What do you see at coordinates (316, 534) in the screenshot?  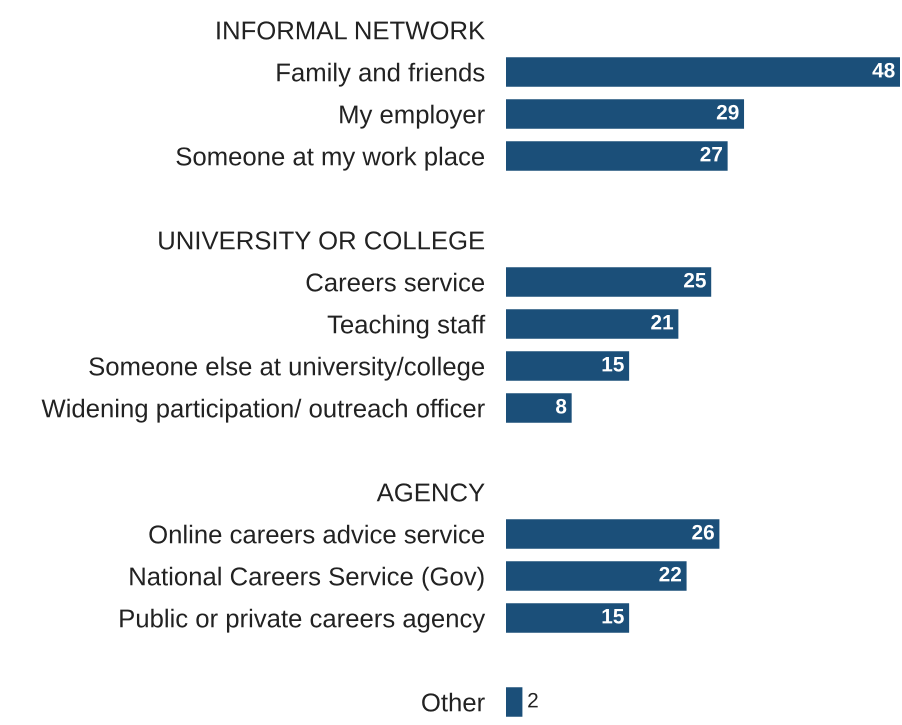 I see `y-tick-label: Online careers advice service` at bounding box center [316, 534].